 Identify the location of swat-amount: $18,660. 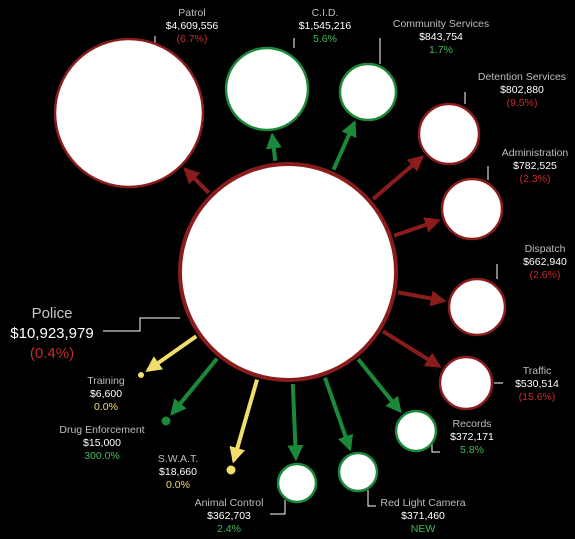
(178, 472).